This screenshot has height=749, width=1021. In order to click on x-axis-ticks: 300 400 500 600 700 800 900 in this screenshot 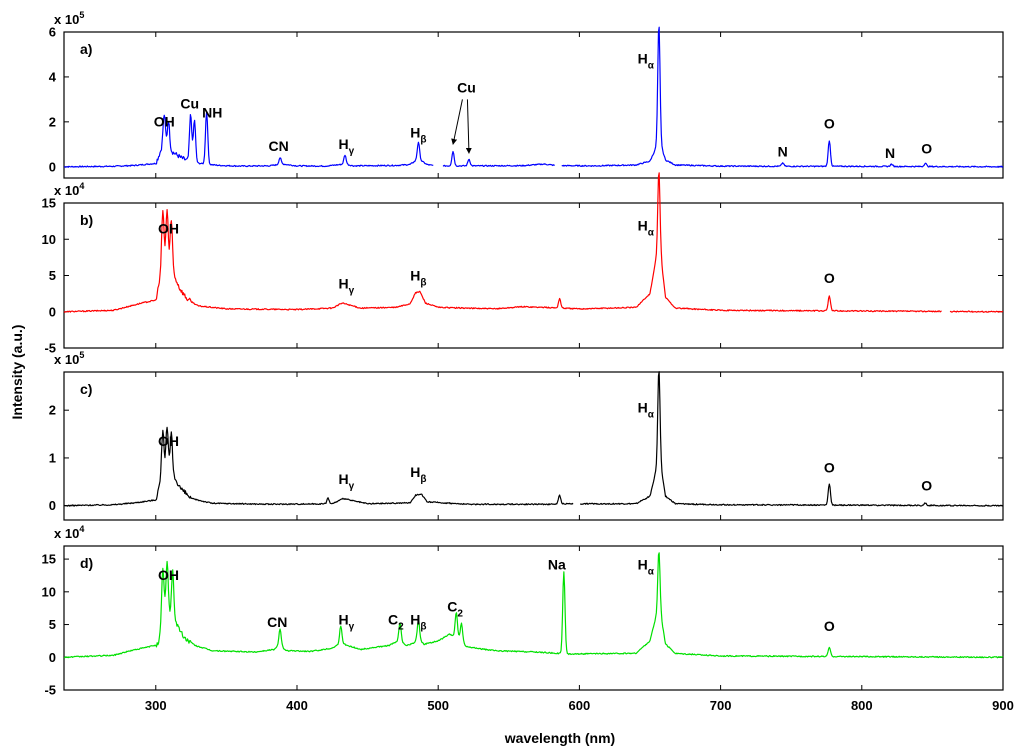, I will do `click(579, 705)`.